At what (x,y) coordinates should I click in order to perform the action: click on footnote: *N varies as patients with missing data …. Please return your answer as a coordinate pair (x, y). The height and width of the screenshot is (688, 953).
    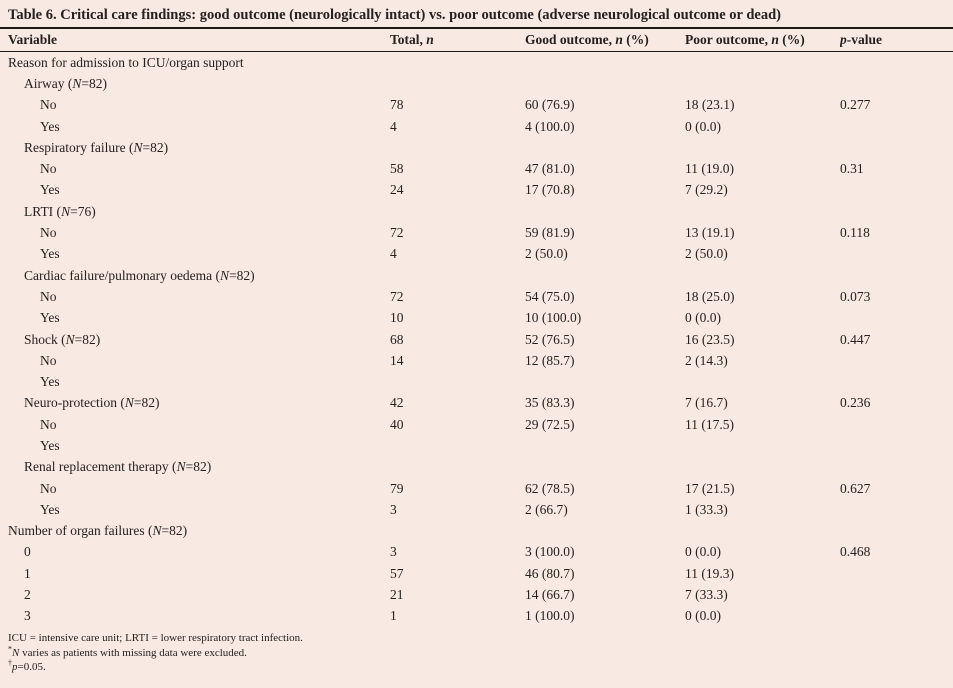
    Looking at the image, I should click on (127, 651).